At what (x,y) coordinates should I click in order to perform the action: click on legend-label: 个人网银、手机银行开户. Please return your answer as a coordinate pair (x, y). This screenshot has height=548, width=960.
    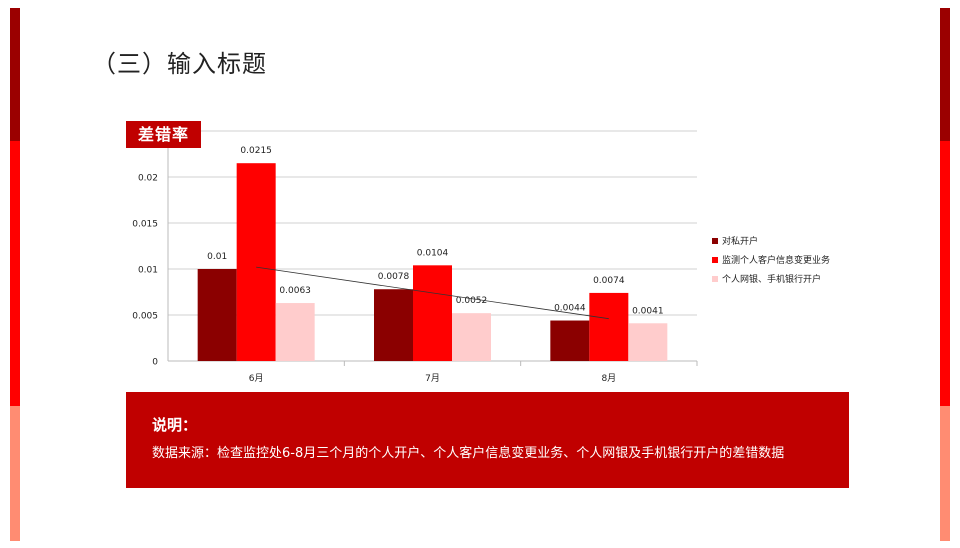
    Looking at the image, I should click on (772, 280).